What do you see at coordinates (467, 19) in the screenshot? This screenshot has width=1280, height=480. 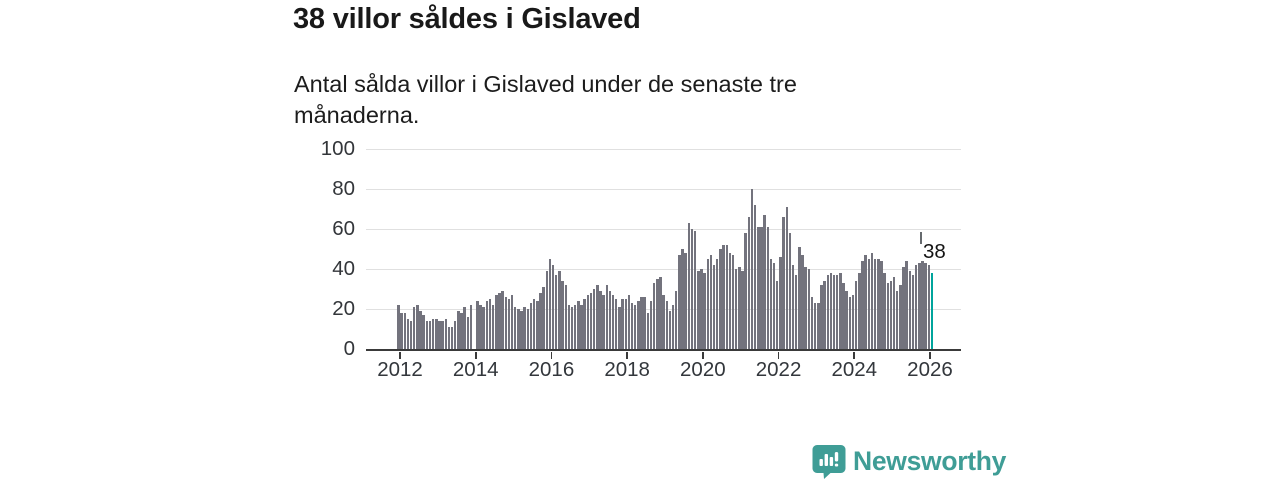 I see `page-title: 38 villor såldes i Gislaved` at bounding box center [467, 19].